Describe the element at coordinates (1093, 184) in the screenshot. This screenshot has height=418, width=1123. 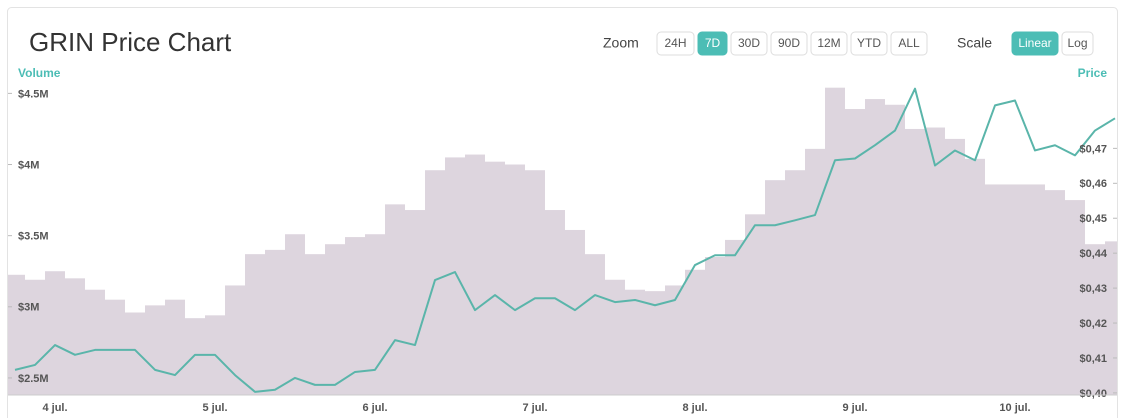
I see `y2-tick-label: $0,46` at that location.